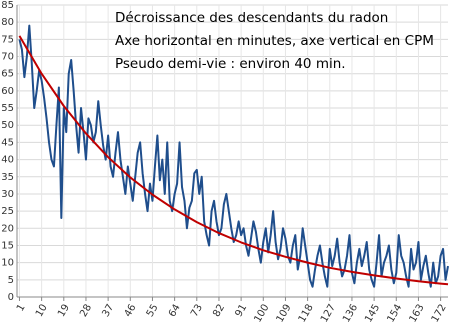 The image size is (450, 326). Describe the element at coordinates (42, 311) in the screenshot. I see `x-tick-label: 10` at that location.